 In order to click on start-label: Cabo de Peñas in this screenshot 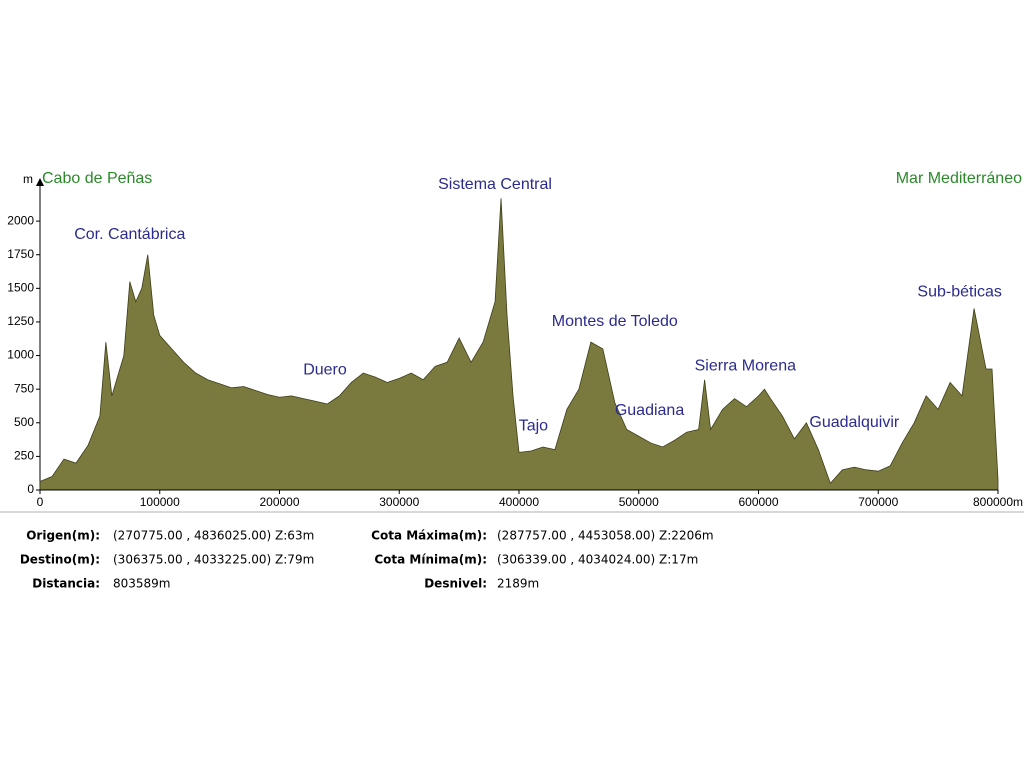, I will do `click(97, 178)`.